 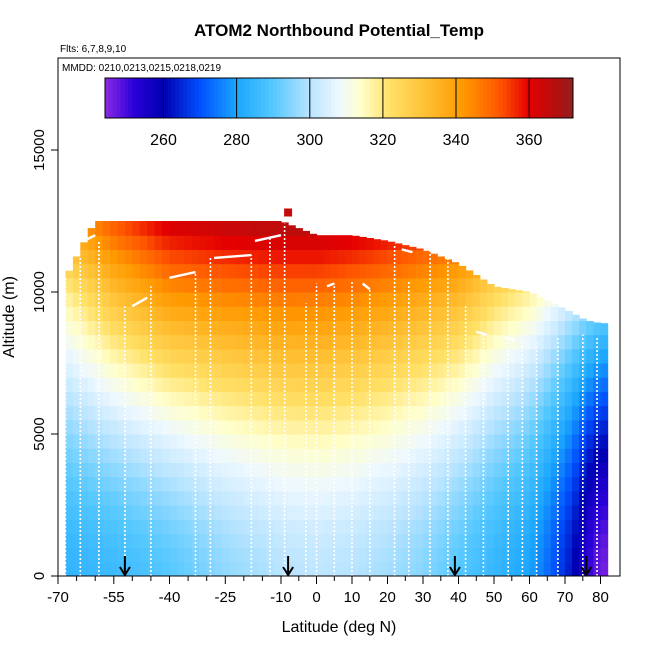 What do you see at coordinates (455, 571) in the screenshot?
I see `landing-arrow-head` at bounding box center [455, 571].